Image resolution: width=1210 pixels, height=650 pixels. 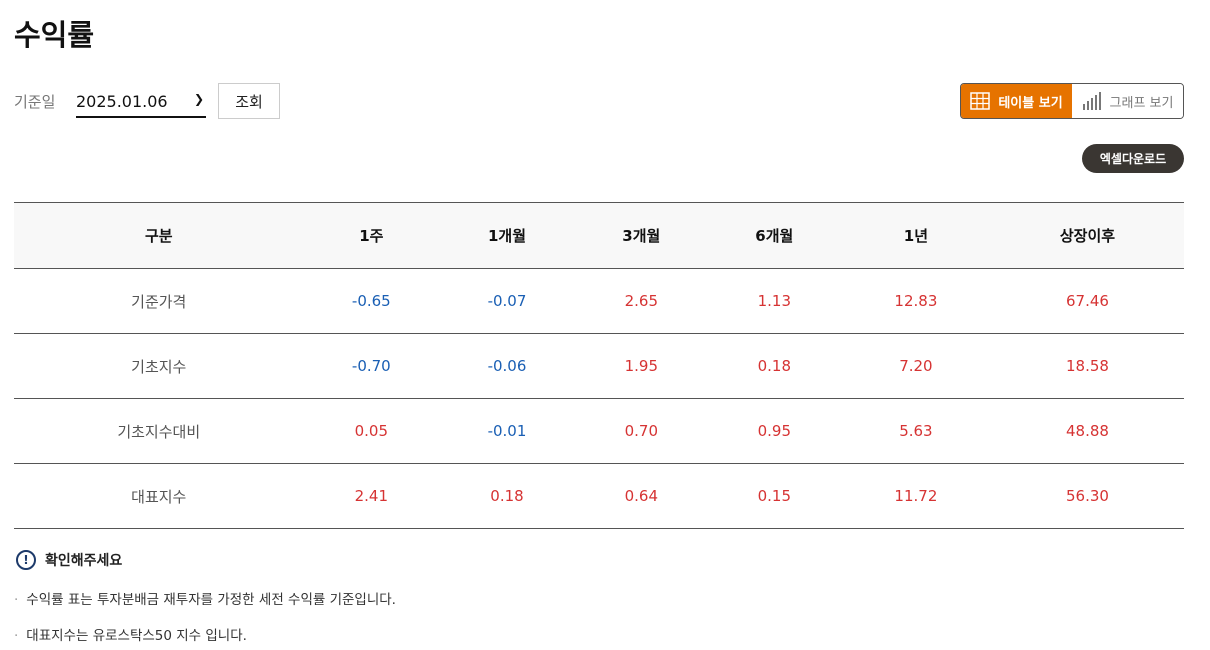 I want to click on header-cell: 1년, so click(x=915, y=235).